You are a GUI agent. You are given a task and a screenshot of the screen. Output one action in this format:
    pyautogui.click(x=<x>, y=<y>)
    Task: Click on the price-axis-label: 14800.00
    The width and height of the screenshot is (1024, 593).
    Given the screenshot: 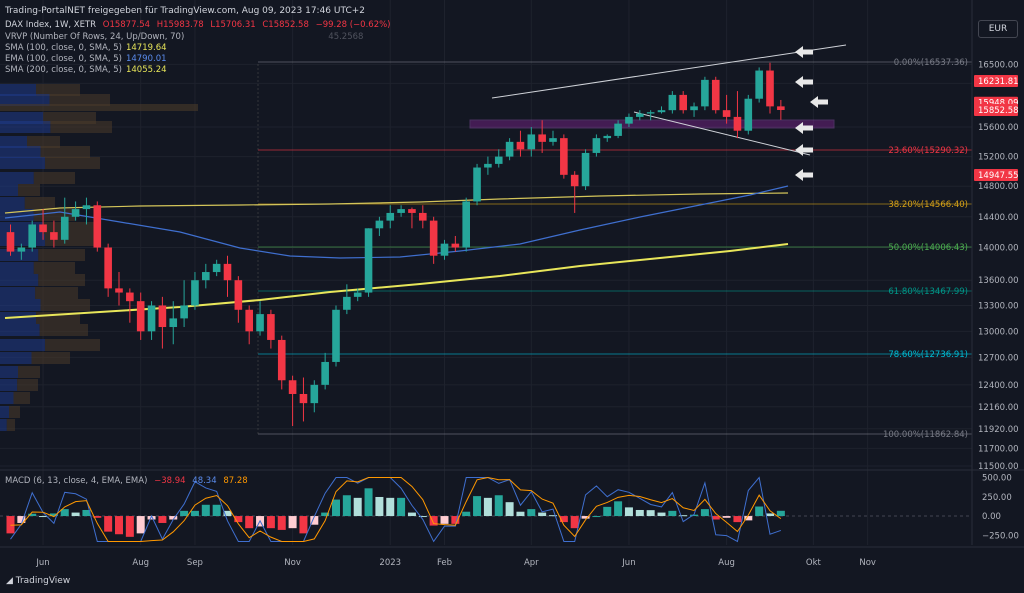 What is the action you would take?
    pyautogui.click(x=998, y=187)
    